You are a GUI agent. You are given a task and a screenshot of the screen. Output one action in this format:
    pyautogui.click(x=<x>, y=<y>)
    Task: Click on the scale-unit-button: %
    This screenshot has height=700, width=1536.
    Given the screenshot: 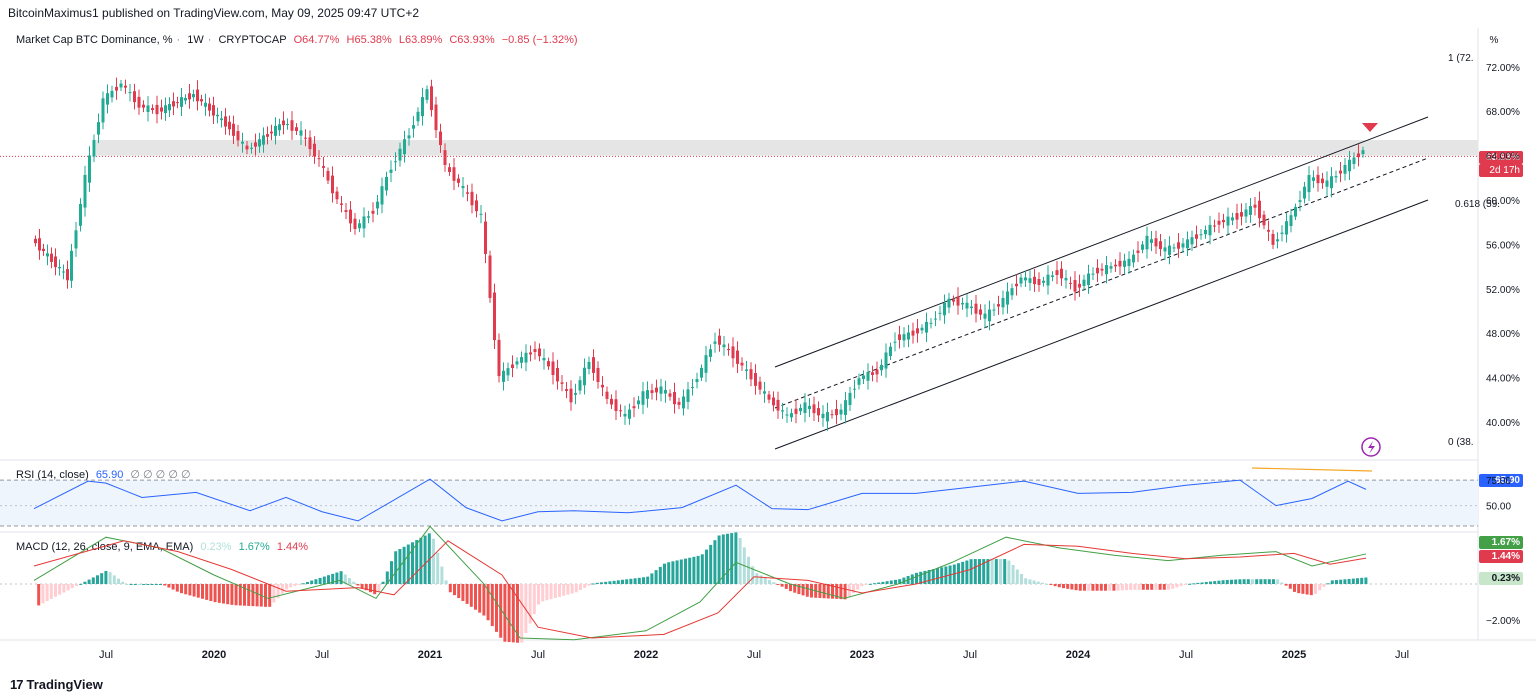 What is the action you would take?
    pyautogui.click(x=1494, y=40)
    